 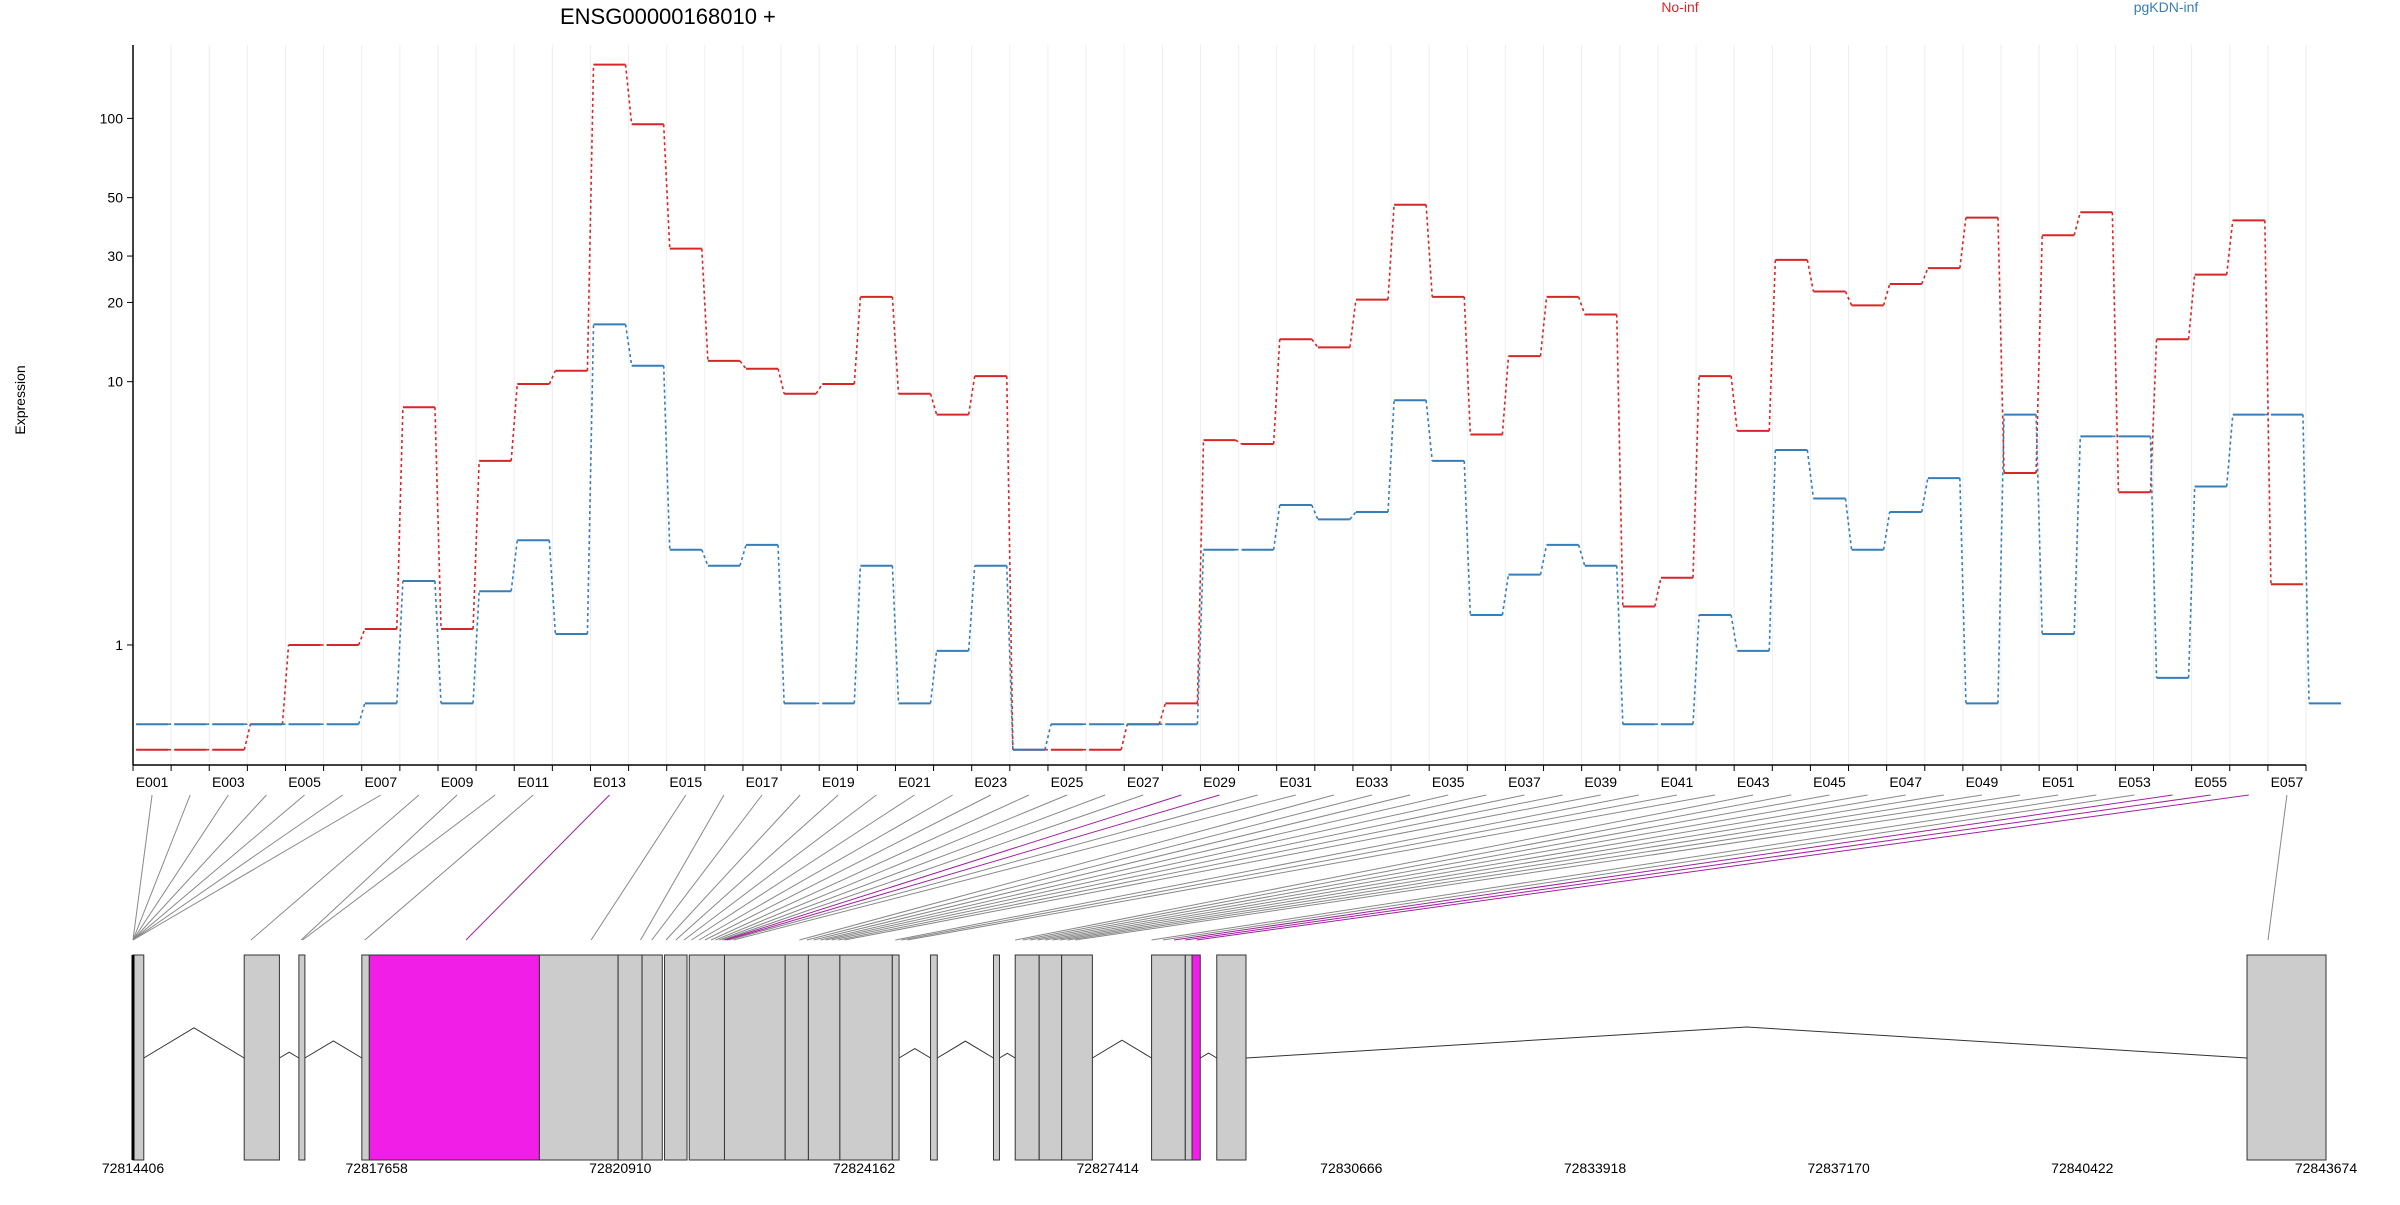 I want to click on y-tick-label-1: 10, so click(x=115, y=382).